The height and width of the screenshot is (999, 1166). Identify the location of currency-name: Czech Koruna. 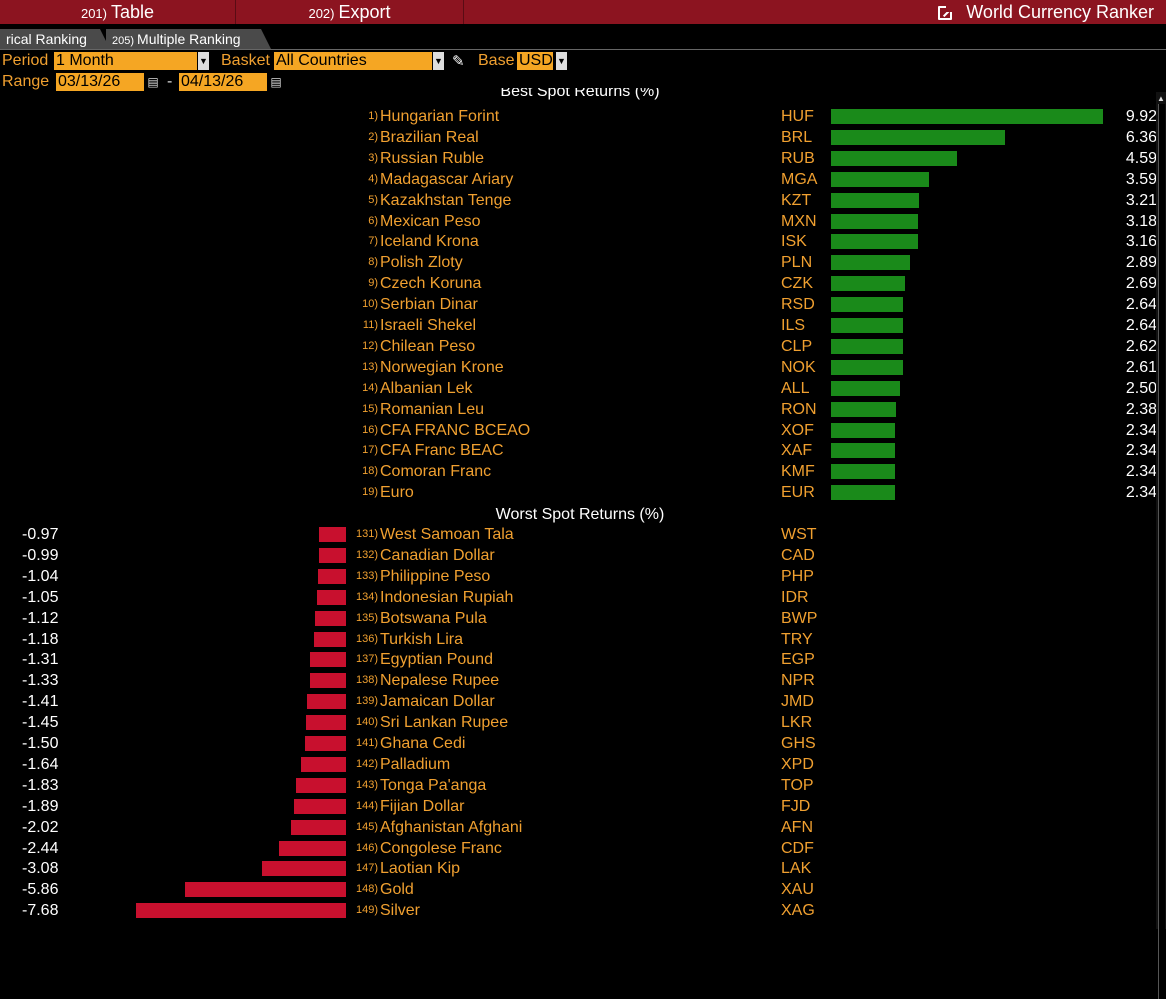
(431, 284).